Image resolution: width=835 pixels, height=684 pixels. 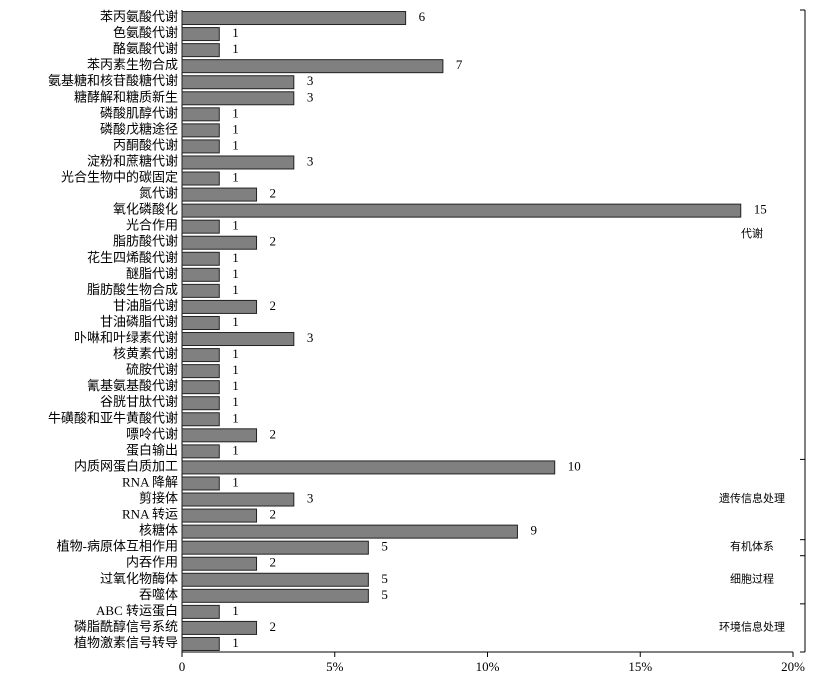 What do you see at coordinates (640, 666) in the screenshot?
I see `x-tick-label: 15%` at bounding box center [640, 666].